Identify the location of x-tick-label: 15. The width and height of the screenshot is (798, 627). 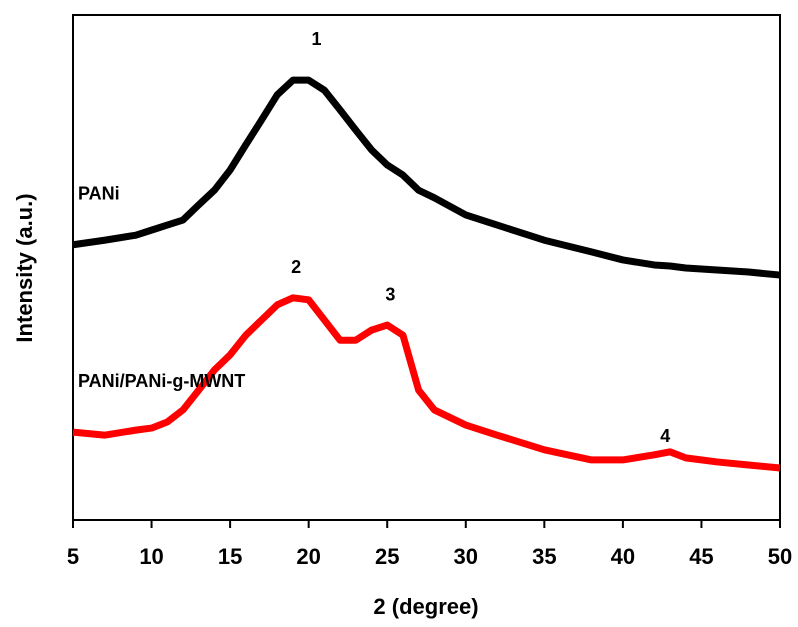
(230, 556).